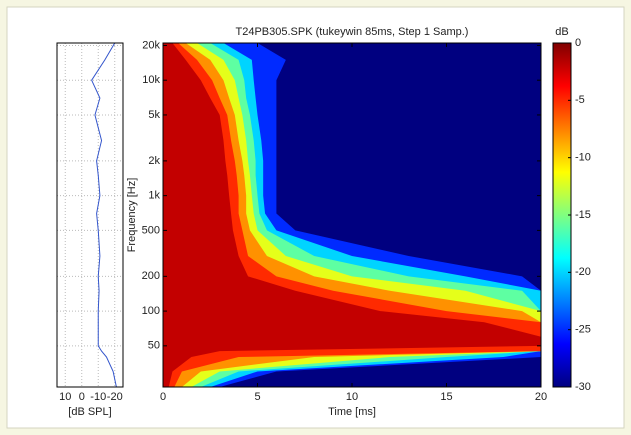  I want to click on y-tick-label: 100, so click(151, 311).